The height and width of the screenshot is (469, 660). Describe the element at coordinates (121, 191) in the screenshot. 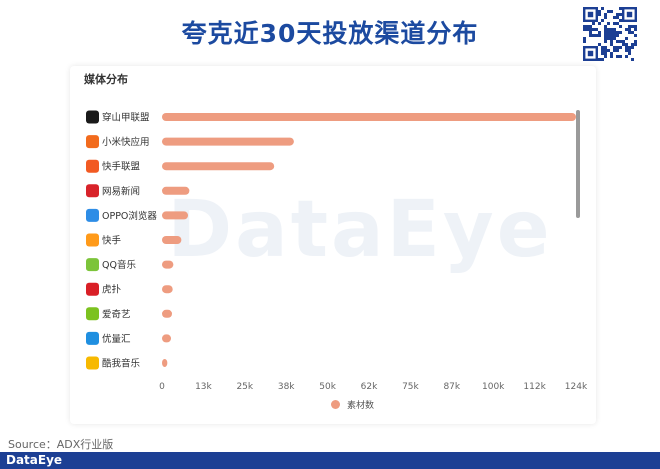

I see `category-label: 网易新闻` at that location.